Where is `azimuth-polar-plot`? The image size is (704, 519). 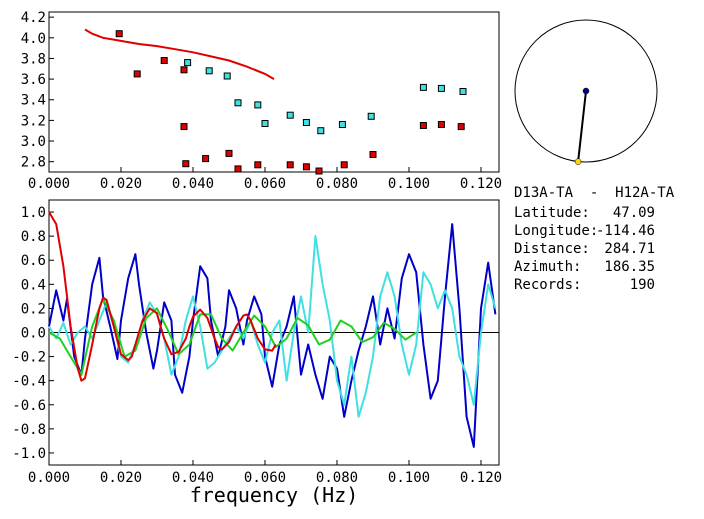 azimuth-polar-plot is located at coordinates (586, 92).